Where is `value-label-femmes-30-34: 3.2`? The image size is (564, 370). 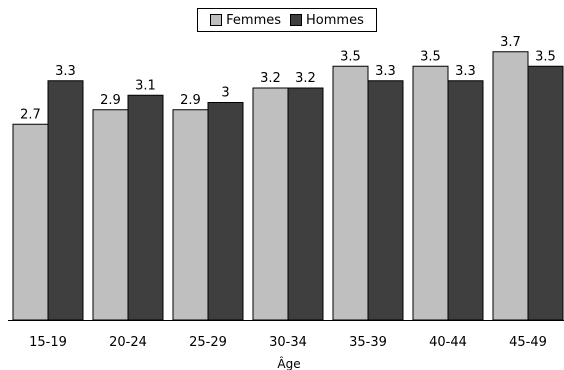 value-label-femmes-30-34: 3.2 is located at coordinates (270, 78).